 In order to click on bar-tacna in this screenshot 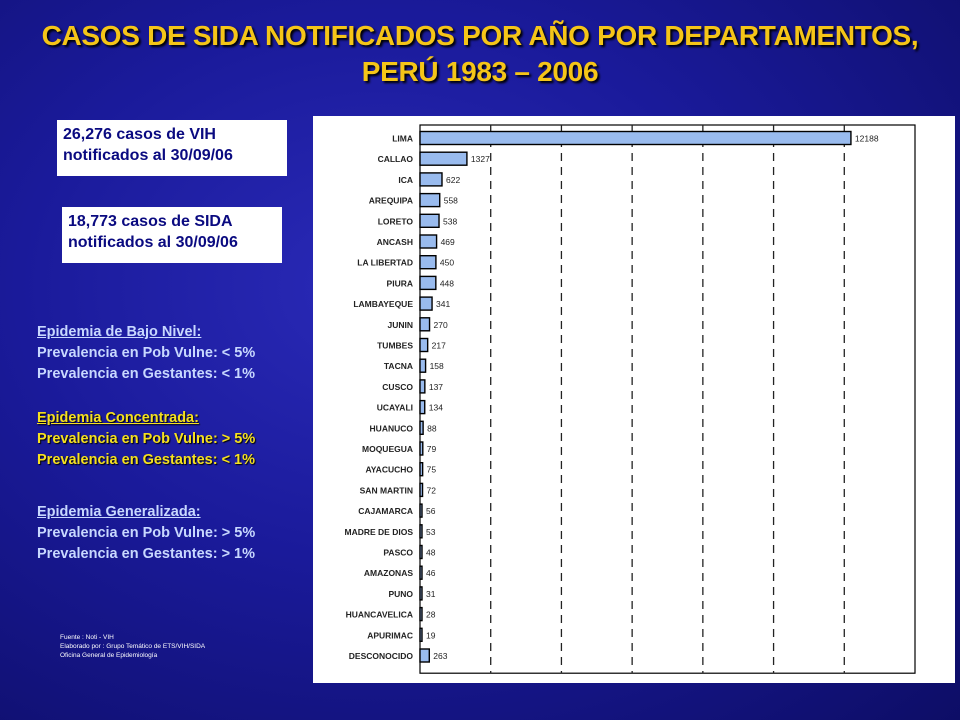, I will do `click(423, 365)`.